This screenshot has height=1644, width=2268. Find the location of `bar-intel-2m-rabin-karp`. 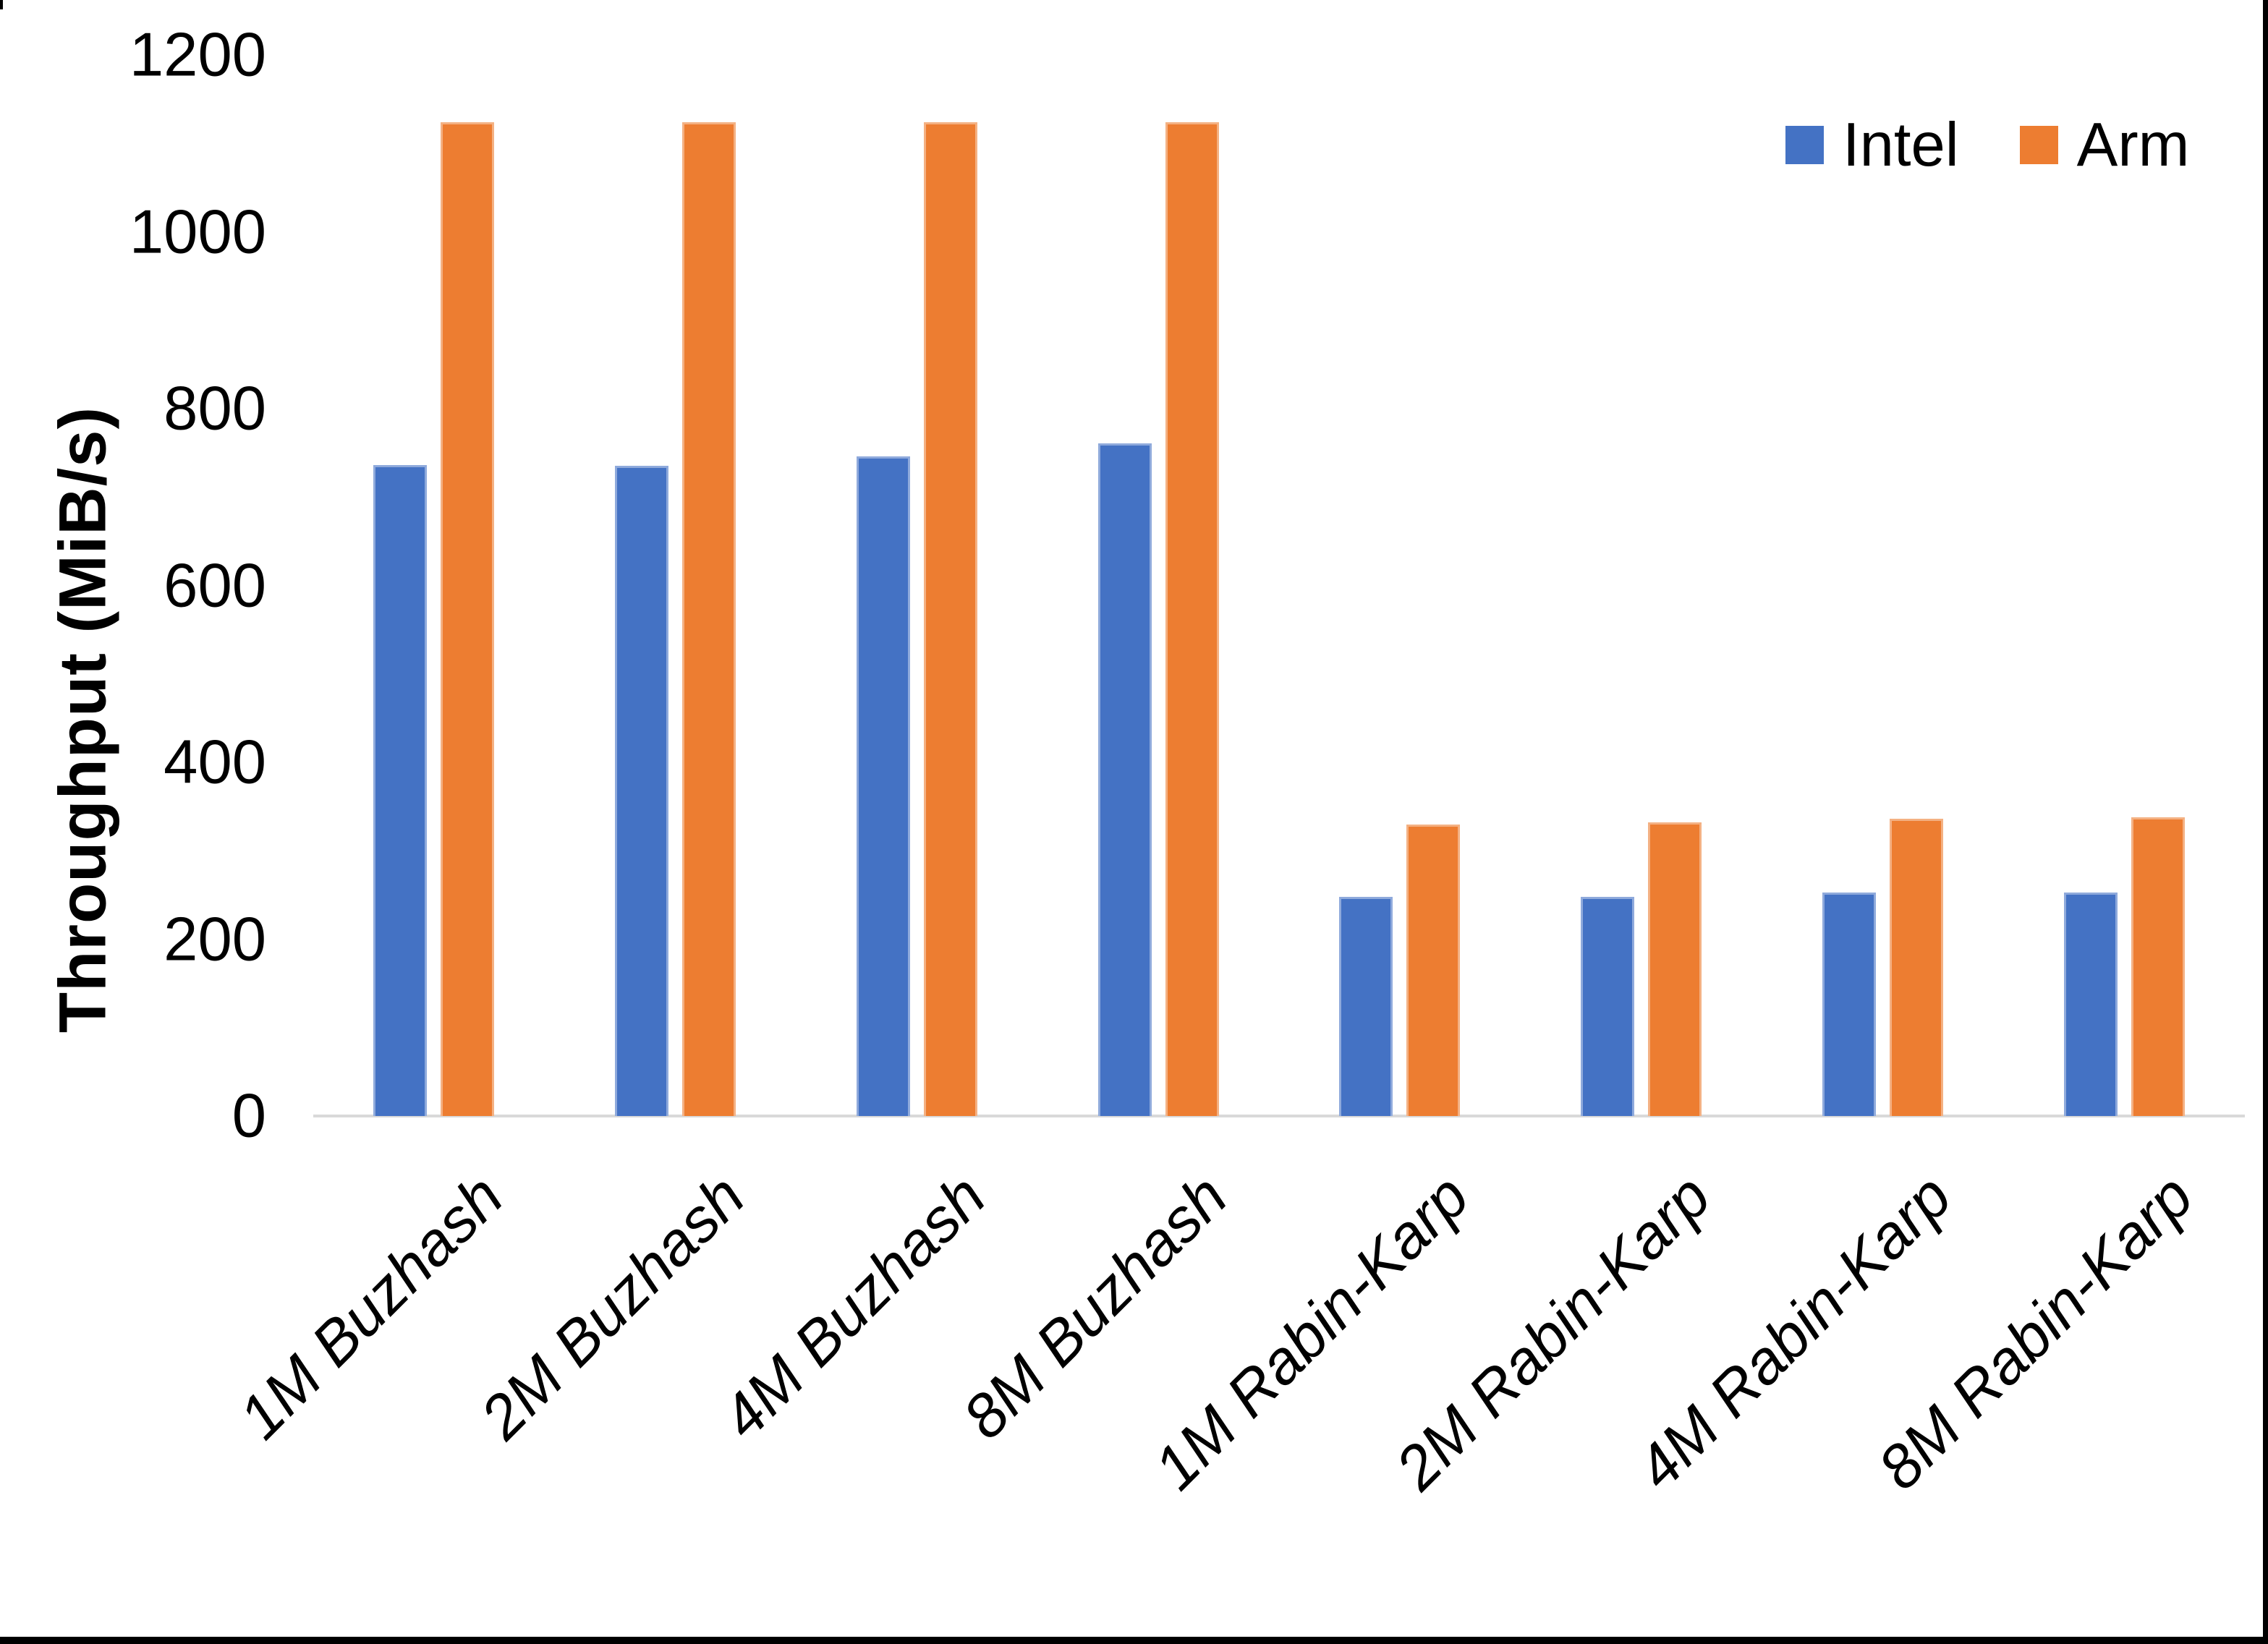

bar-intel-2m-rabin-karp is located at coordinates (1608, 1006).